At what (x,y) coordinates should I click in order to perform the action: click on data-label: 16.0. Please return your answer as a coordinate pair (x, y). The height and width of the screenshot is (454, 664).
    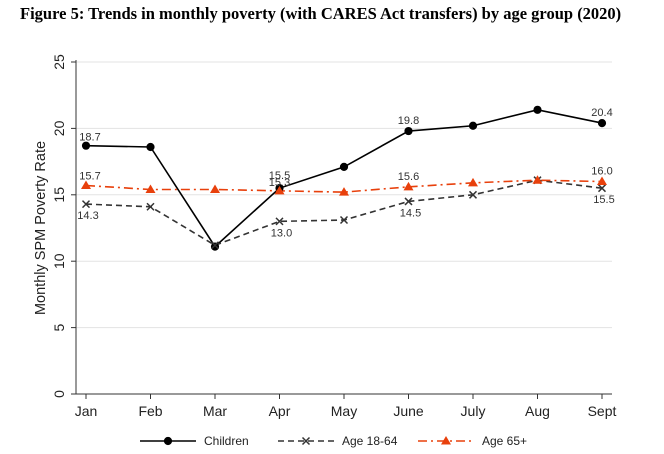
    Looking at the image, I should click on (601, 172).